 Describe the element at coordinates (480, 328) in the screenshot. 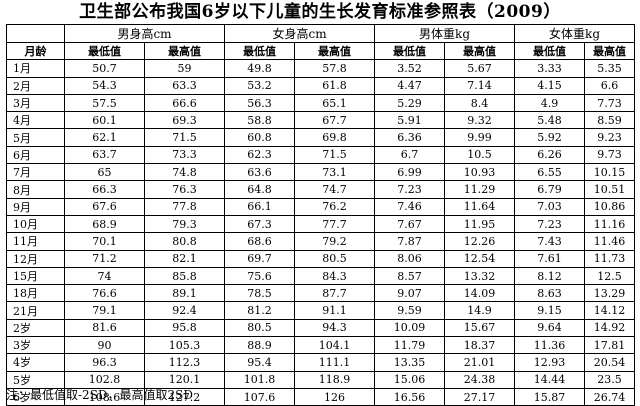

I see `value-cell: 15.67` at that location.